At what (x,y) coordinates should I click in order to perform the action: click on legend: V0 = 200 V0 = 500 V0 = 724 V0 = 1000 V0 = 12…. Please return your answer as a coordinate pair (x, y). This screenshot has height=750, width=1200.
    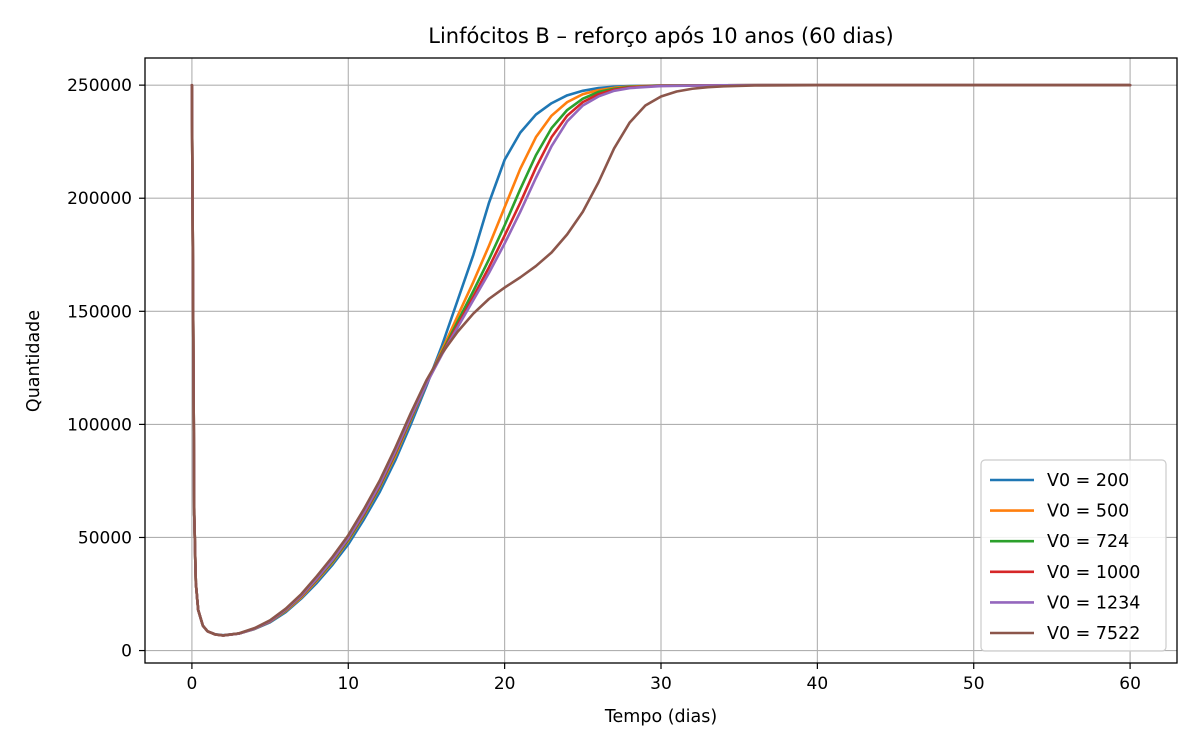
    Looking at the image, I should click on (1073, 555).